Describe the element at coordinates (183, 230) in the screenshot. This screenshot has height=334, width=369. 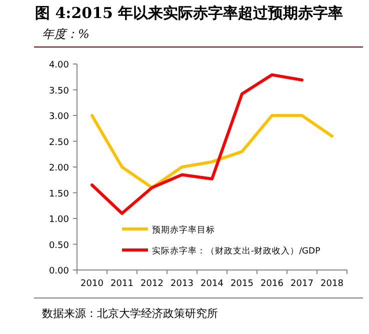
I see `legend-label: 预期赤字率目标` at that location.